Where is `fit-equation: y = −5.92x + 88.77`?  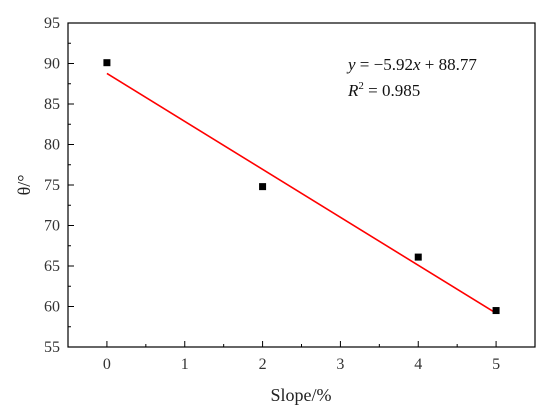
fit-equation: y = −5.92x + 88.77 is located at coordinates (411, 64).